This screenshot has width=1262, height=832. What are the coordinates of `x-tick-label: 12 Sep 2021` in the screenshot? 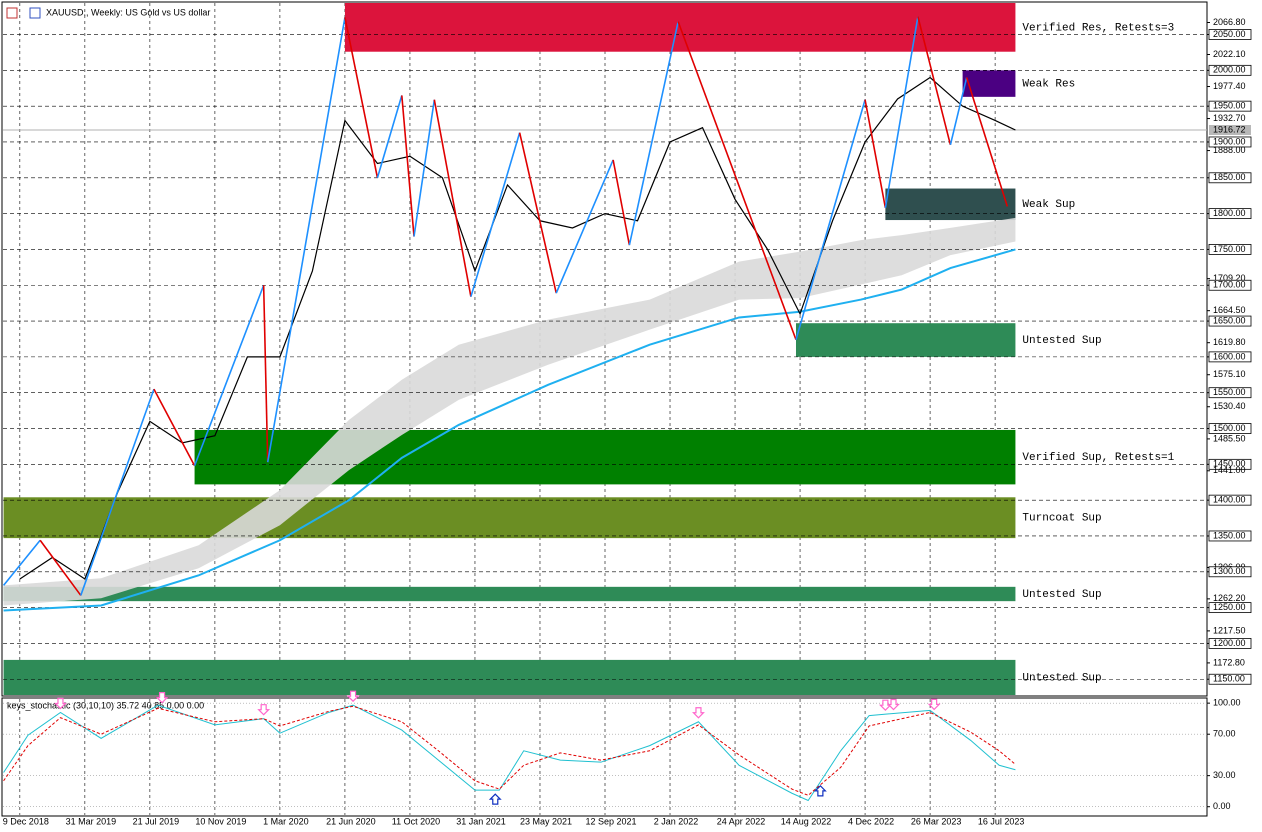 It's located at (610, 821).